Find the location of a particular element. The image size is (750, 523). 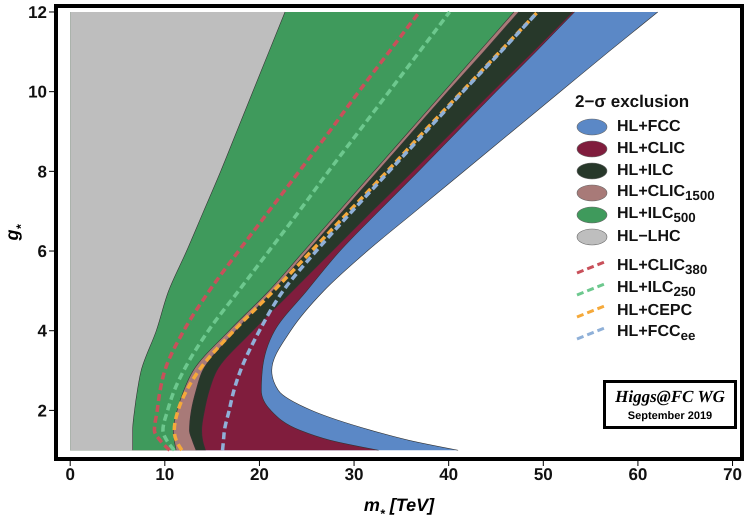

legend-label: HL+FCC is located at coordinates (649, 127).